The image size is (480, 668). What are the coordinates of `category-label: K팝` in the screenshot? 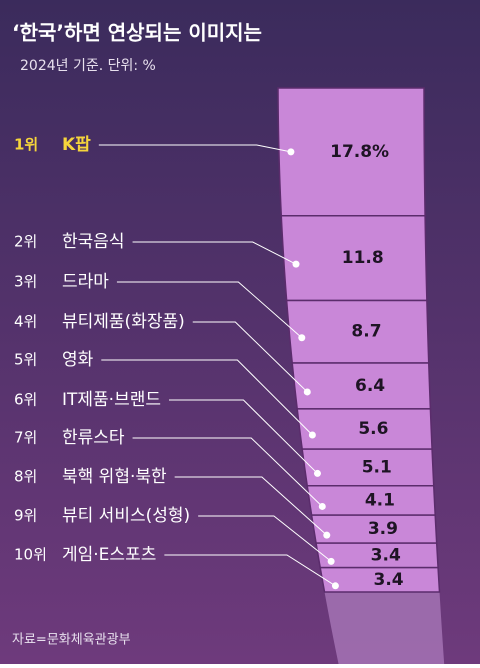 It's located at (76, 145).